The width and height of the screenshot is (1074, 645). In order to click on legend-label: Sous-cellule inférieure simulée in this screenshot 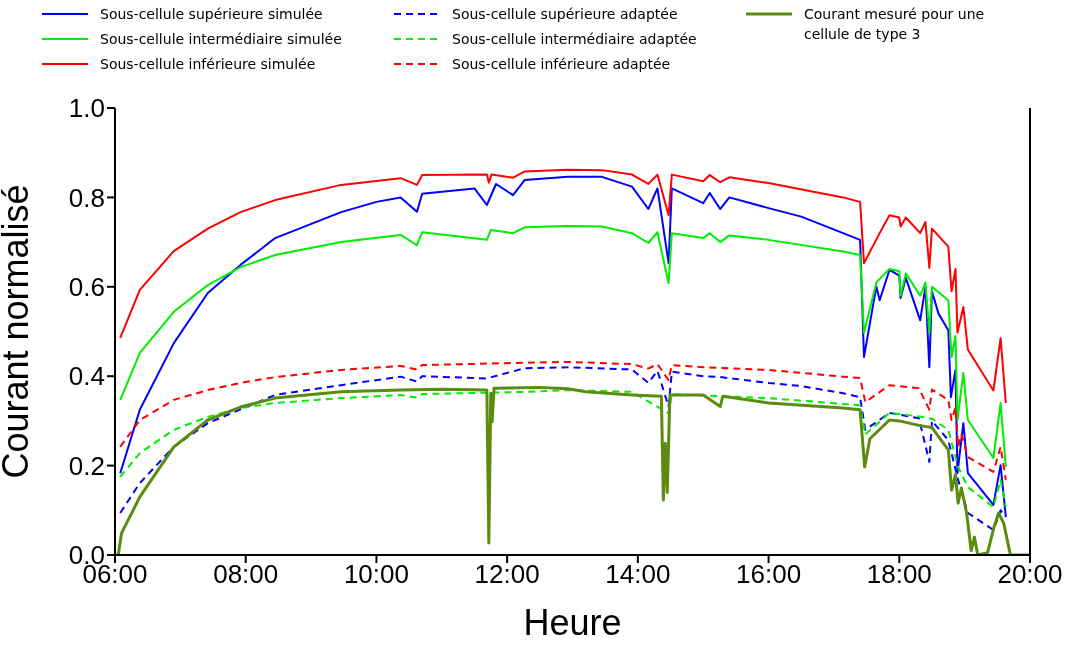, I will do `click(208, 64)`.